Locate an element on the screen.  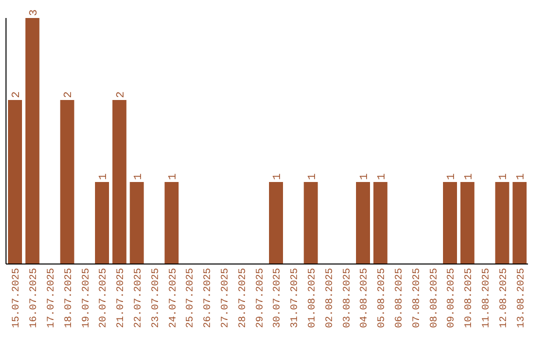
x-tick-label: 28.07.2025 is located at coordinates (243, 298).